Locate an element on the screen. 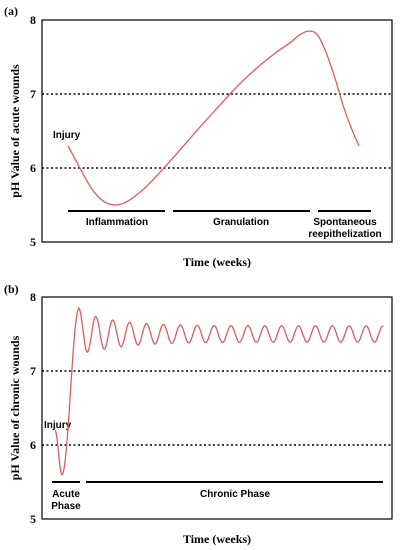 The width and height of the screenshot is (406, 550). panel-b-grid is located at coordinates (217, 408).